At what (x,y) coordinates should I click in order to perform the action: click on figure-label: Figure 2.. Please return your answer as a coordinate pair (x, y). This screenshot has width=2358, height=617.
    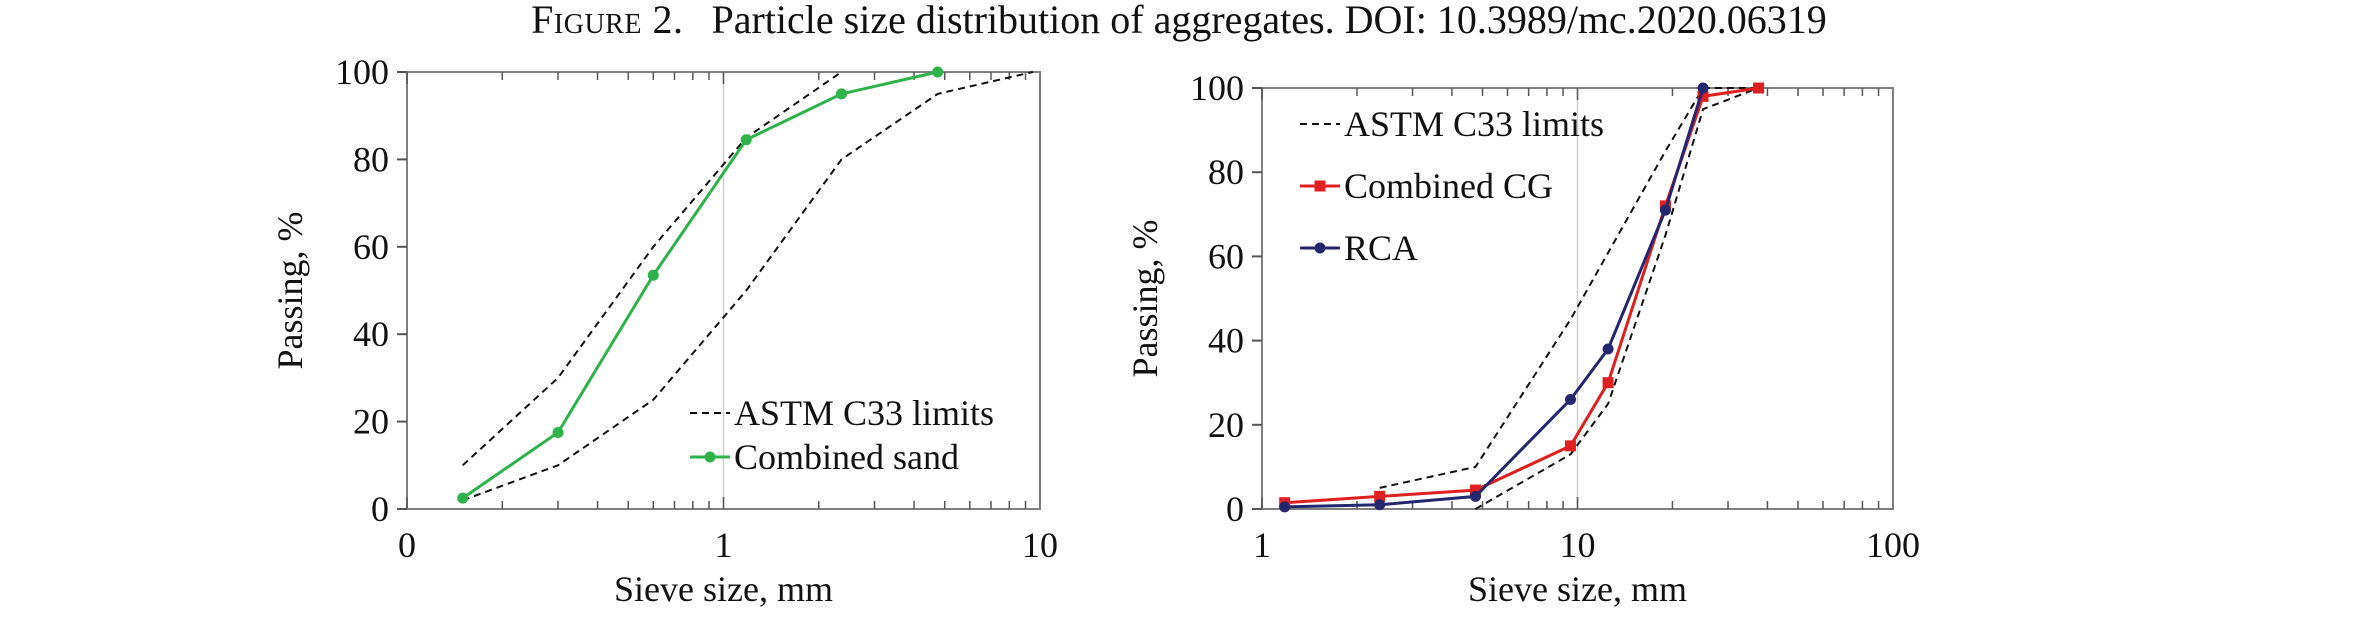
    Looking at the image, I should click on (607, 21).